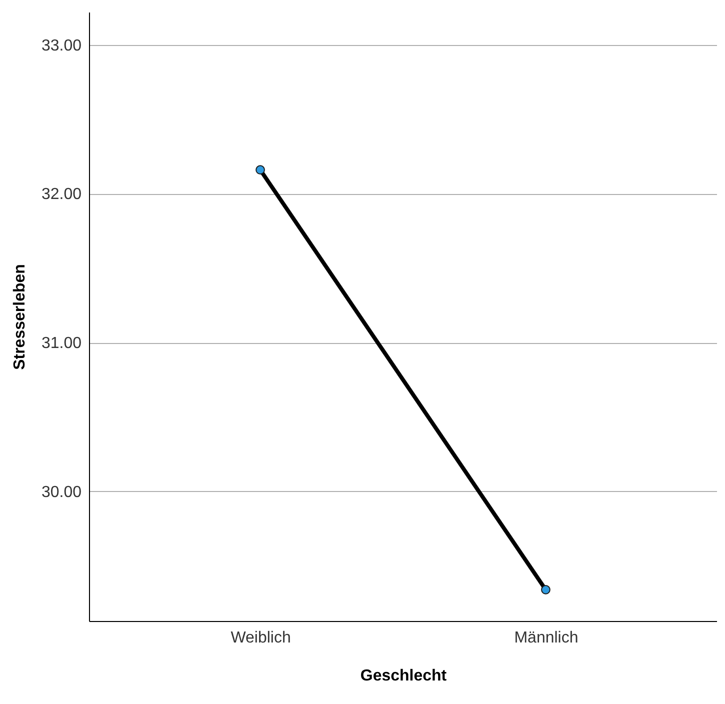  Describe the element at coordinates (404, 676) in the screenshot. I see `x-axis-title: Geschlecht` at that location.